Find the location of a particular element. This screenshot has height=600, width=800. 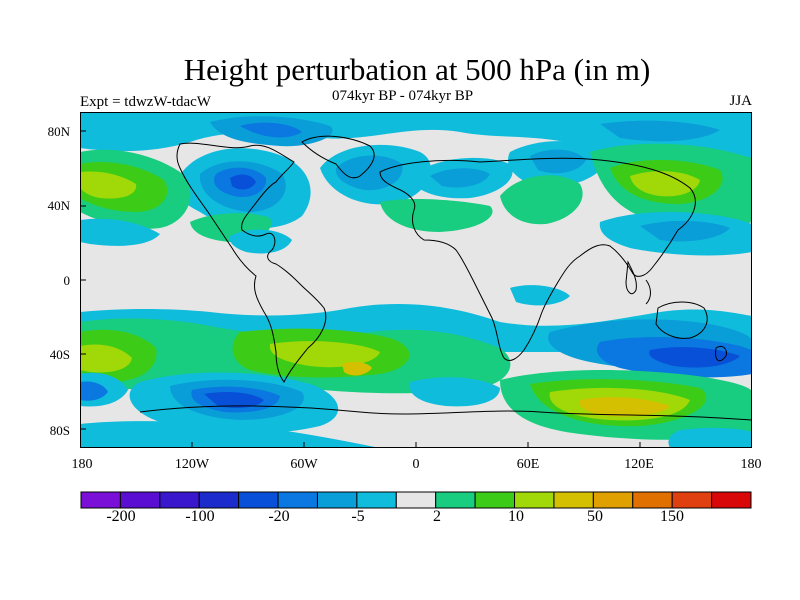

colorbar-label-m20: -20 is located at coordinates (279, 516).